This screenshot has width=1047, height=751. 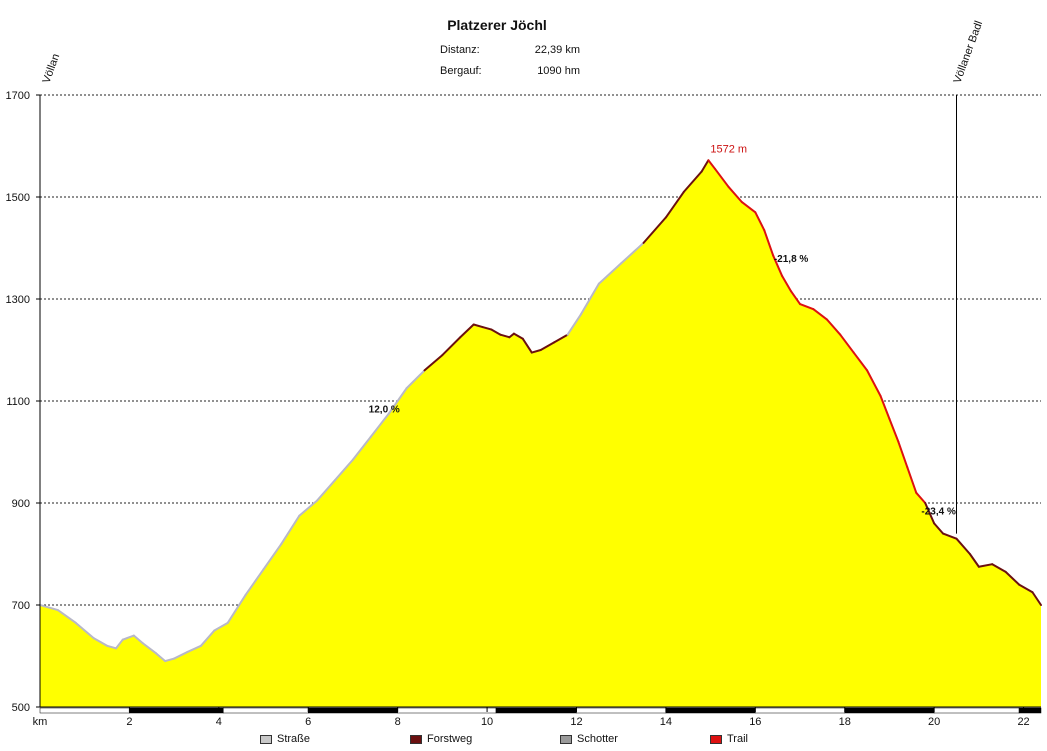 I want to click on ascent-value: 1090 hm, so click(x=558, y=71).